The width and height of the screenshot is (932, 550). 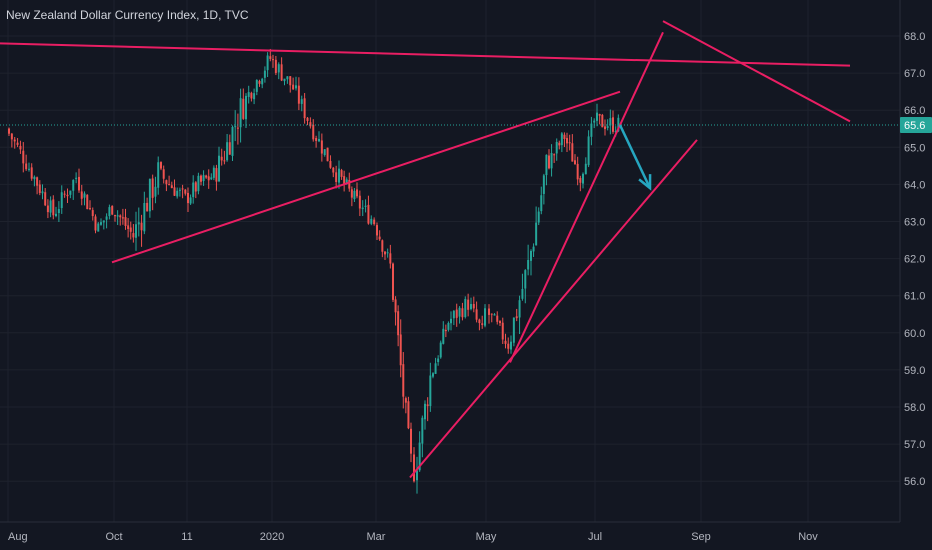 What do you see at coordinates (914, 482) in the screenshot?
I see `price-tick-label: 56.0` at bounding box center [914, 482].